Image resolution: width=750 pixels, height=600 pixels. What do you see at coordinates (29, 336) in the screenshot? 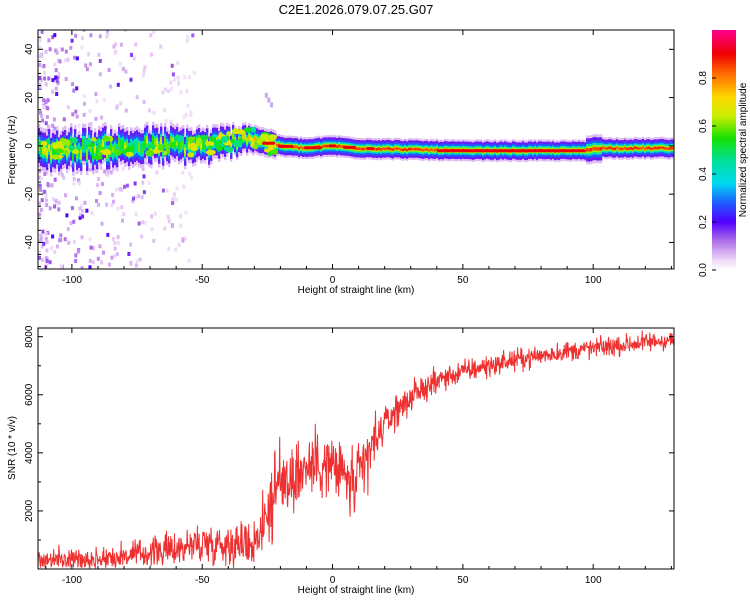
I see `snr-y-tick-label: 8000` at bounding box center [29, 336].